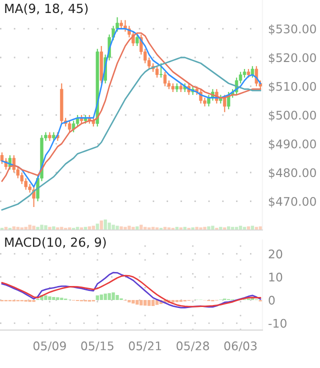  Describe the element at coordinates (292, 173) in the screenshot. I see `y-tick-label: $480.00` at that location.